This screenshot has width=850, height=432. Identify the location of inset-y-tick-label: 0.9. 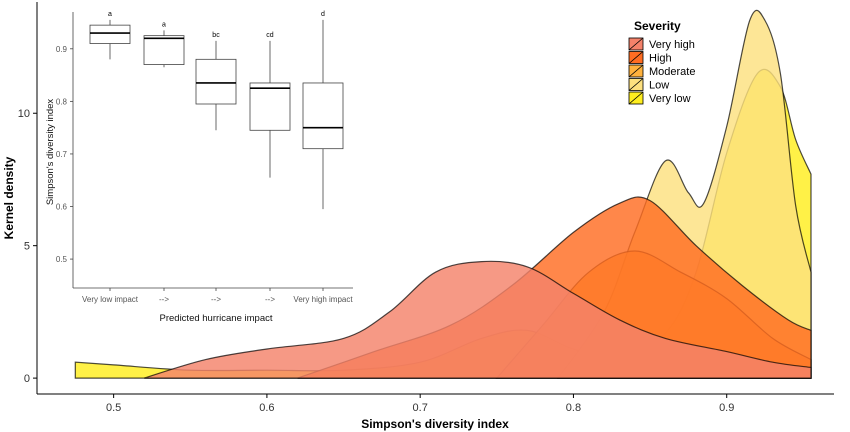
(62, 49).